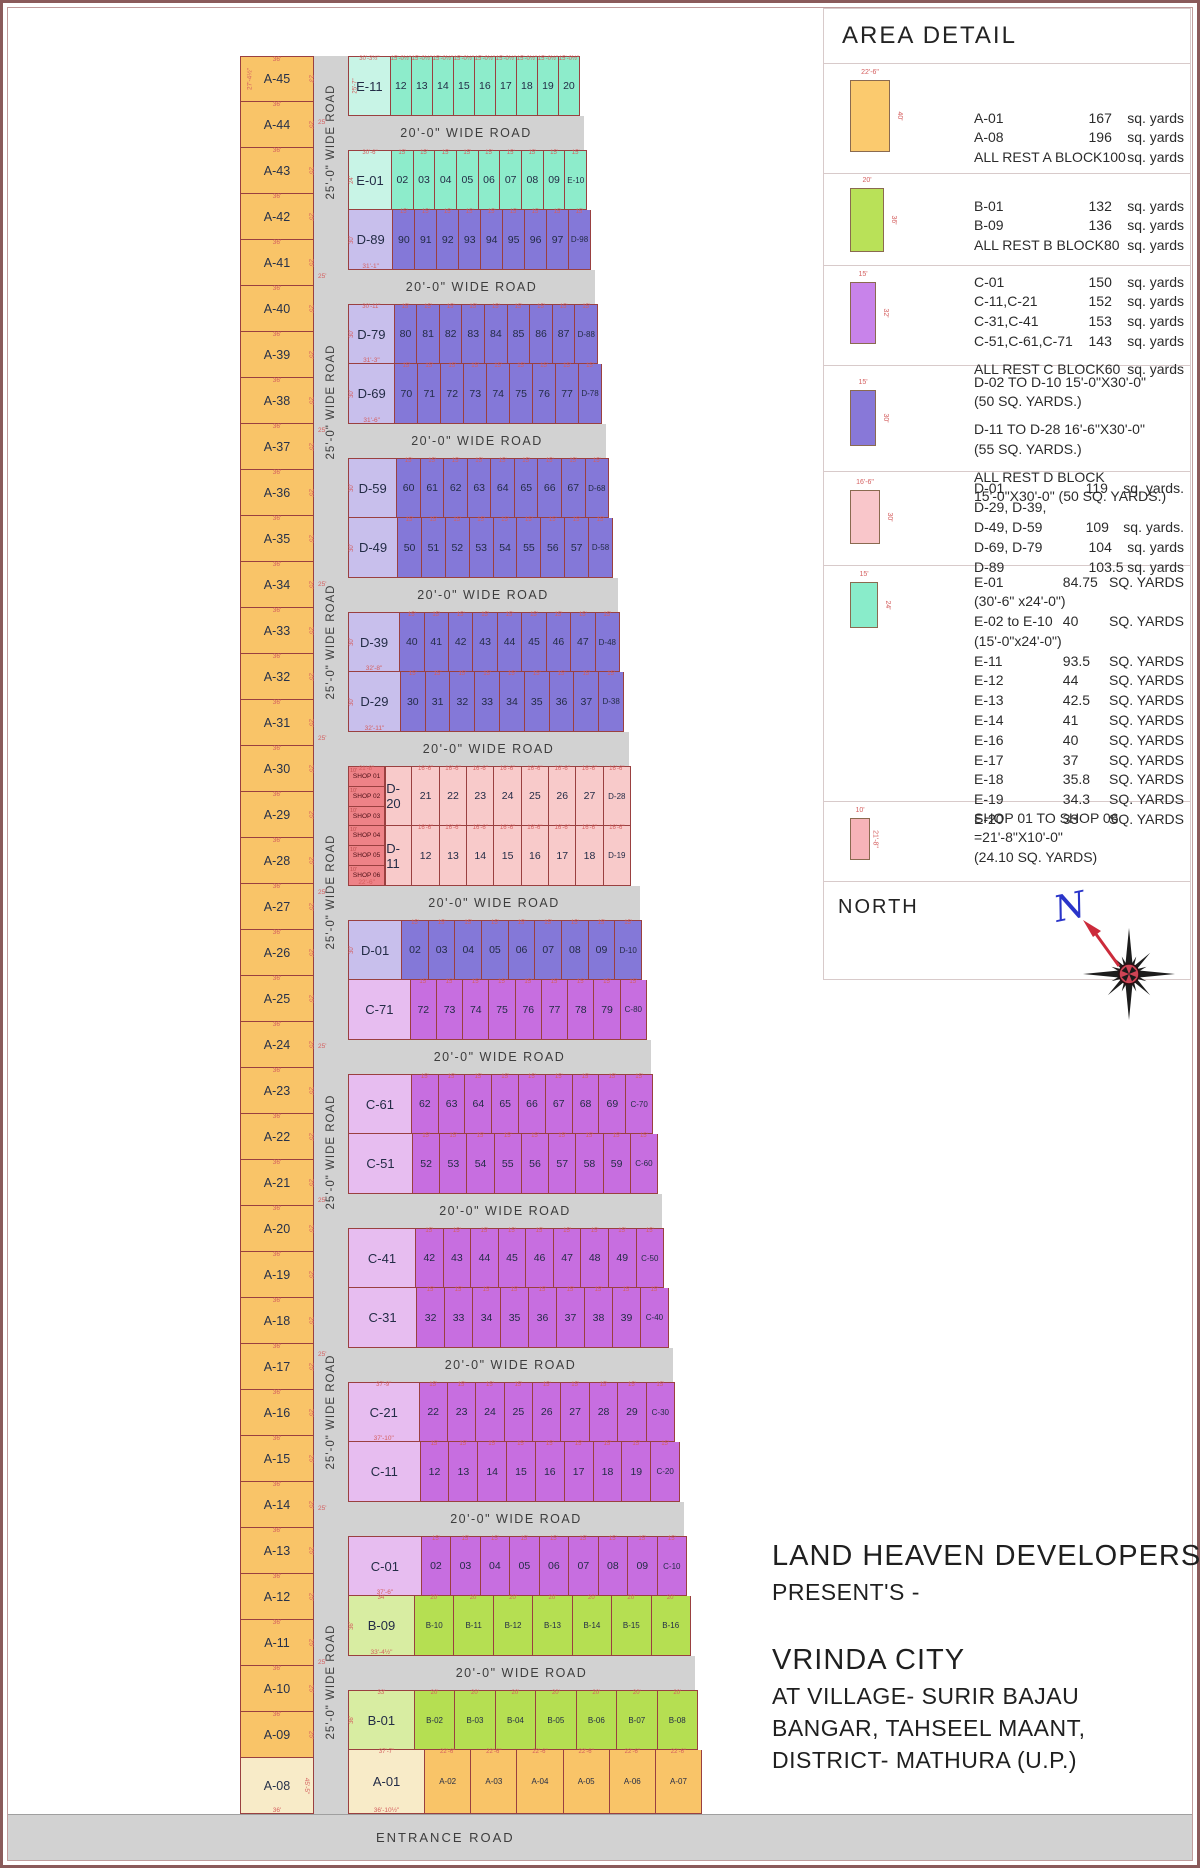 The height and width of the screenshot is (1868, 1200). Describe the element at coordinates (595, 1258) in the screenshot. I see `plot-C-48: 15' 48` at that location.